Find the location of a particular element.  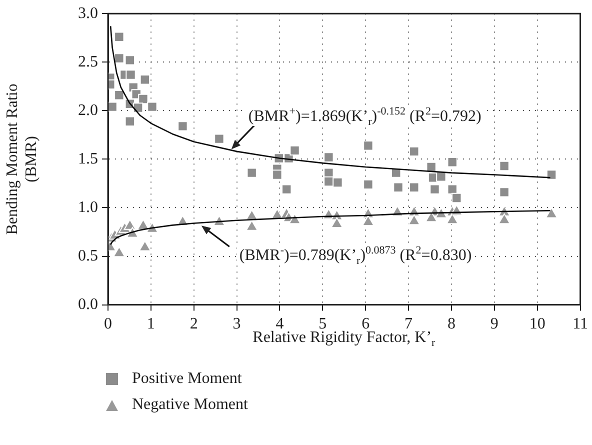

y-axis-title: Bending Moment Ratio (BMR) is located at coordinates (22, 159).